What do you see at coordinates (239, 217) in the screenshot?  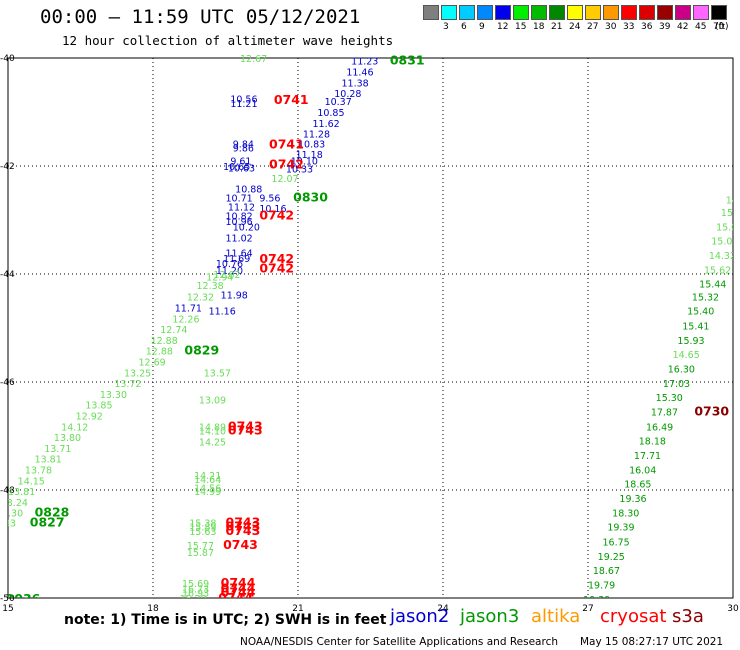 I see `wave-height-reading: 10.82` at bounding box center [239, 217].